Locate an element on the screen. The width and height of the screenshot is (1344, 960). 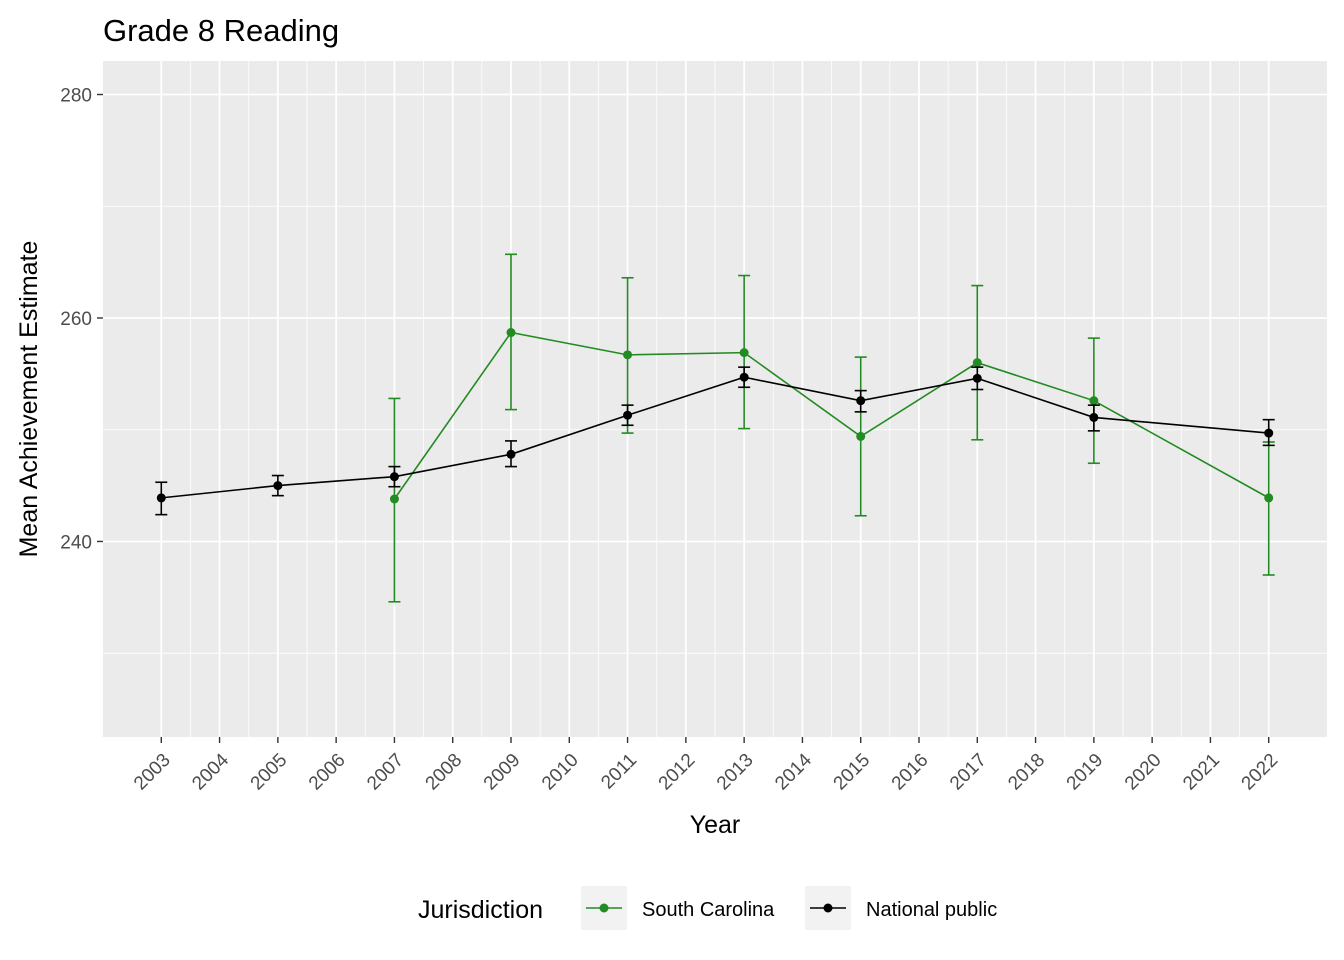
legend-item: South Carolina is located at coordinates (678, 908).